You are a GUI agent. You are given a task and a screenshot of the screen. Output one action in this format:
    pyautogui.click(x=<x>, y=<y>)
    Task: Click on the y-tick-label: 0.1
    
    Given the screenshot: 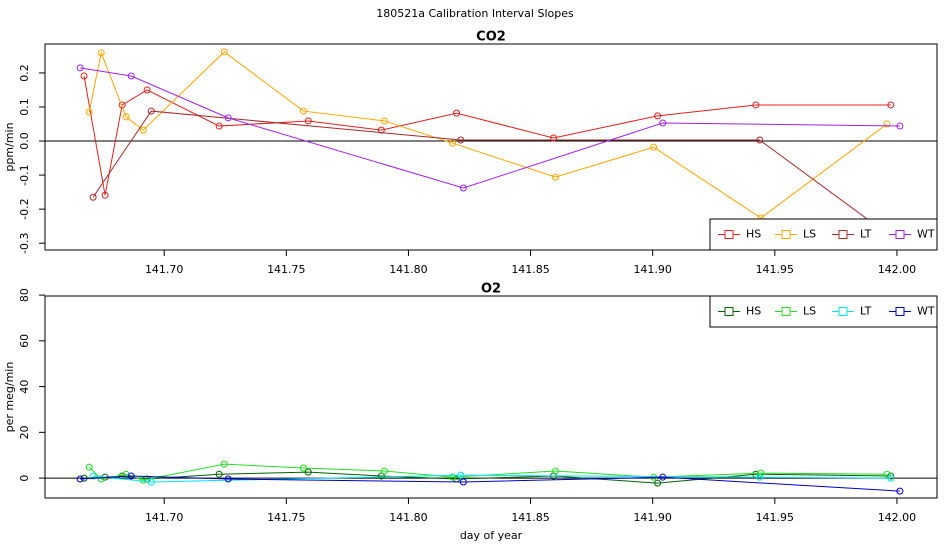 What is the action you would take?
    pyautogui.click(x=24, y=107)
    